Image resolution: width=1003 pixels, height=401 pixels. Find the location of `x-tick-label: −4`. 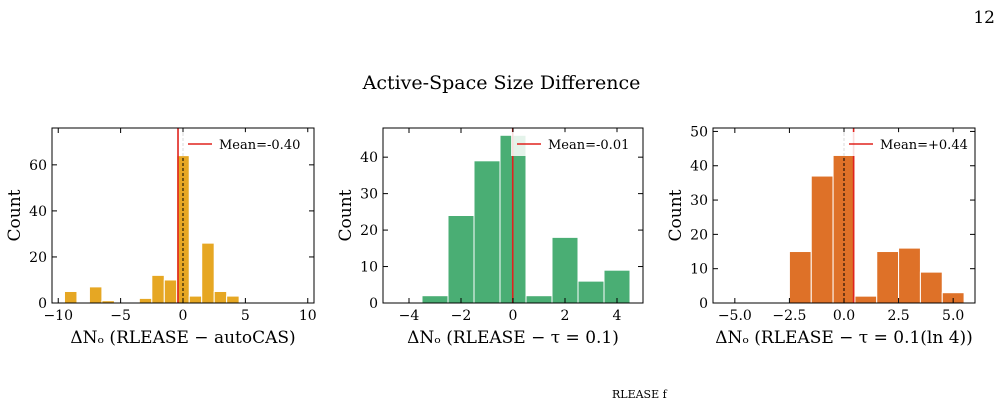

x-tick-label: −4 is located at coordinates (409, 316).